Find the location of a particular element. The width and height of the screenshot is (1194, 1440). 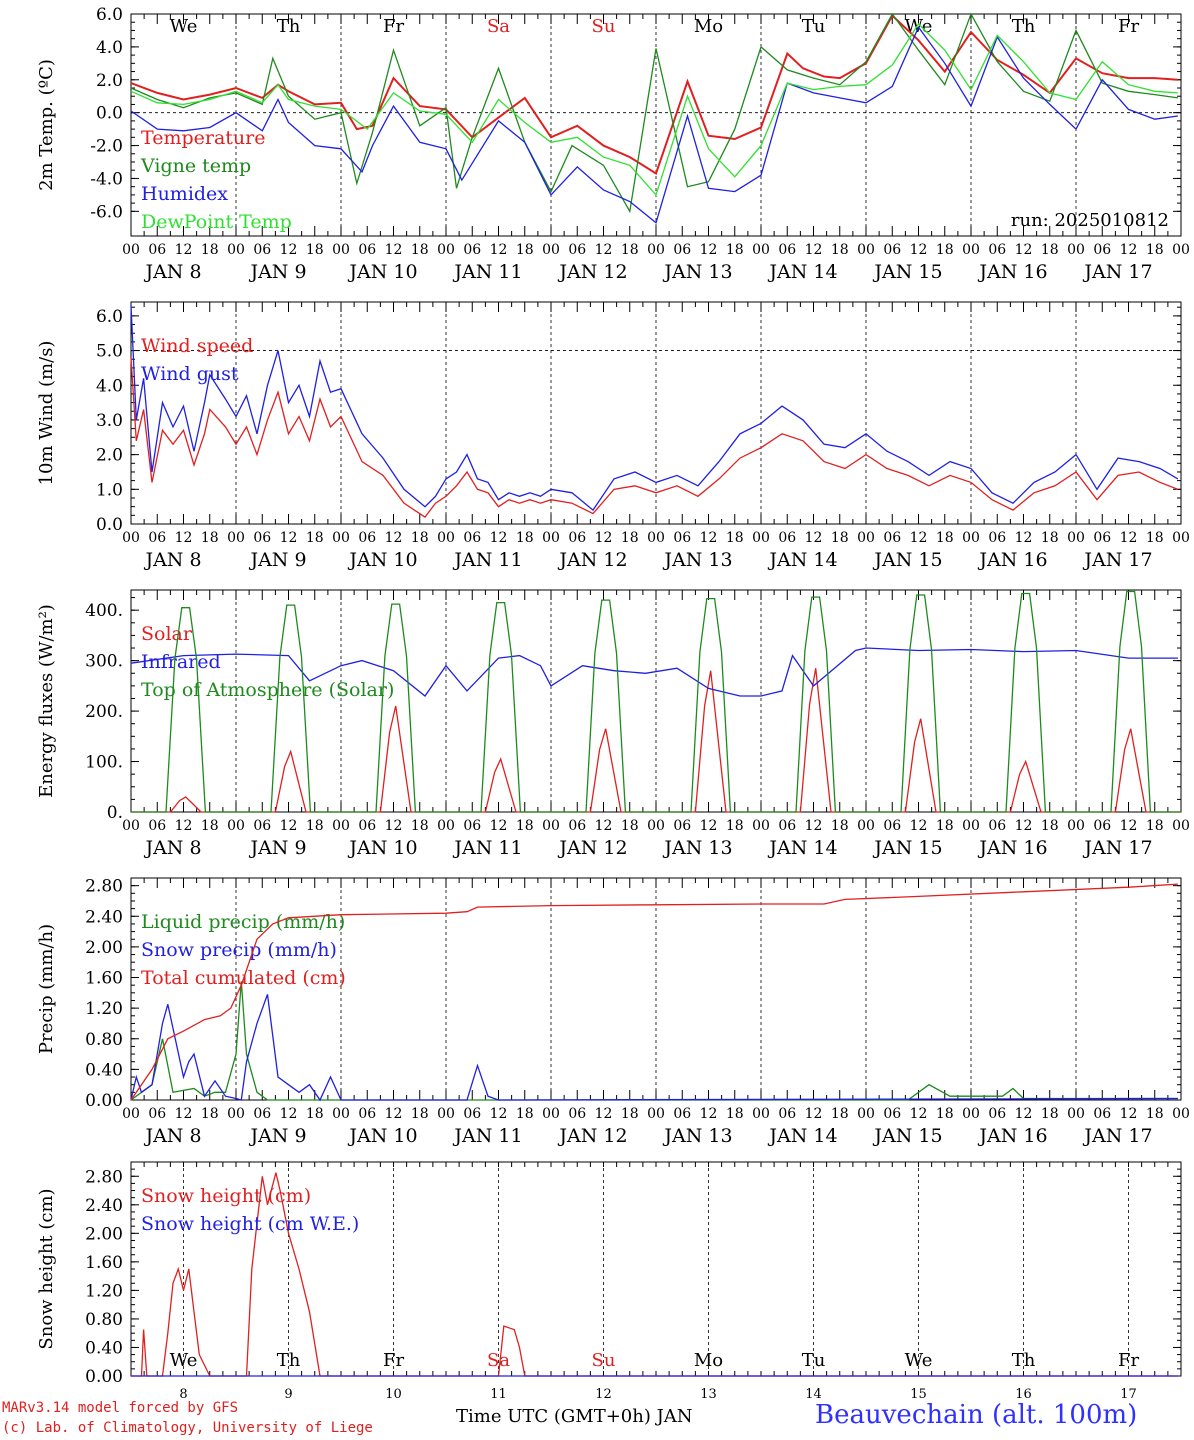

day-number-label: 11 is located at coordinates (498, 1394).